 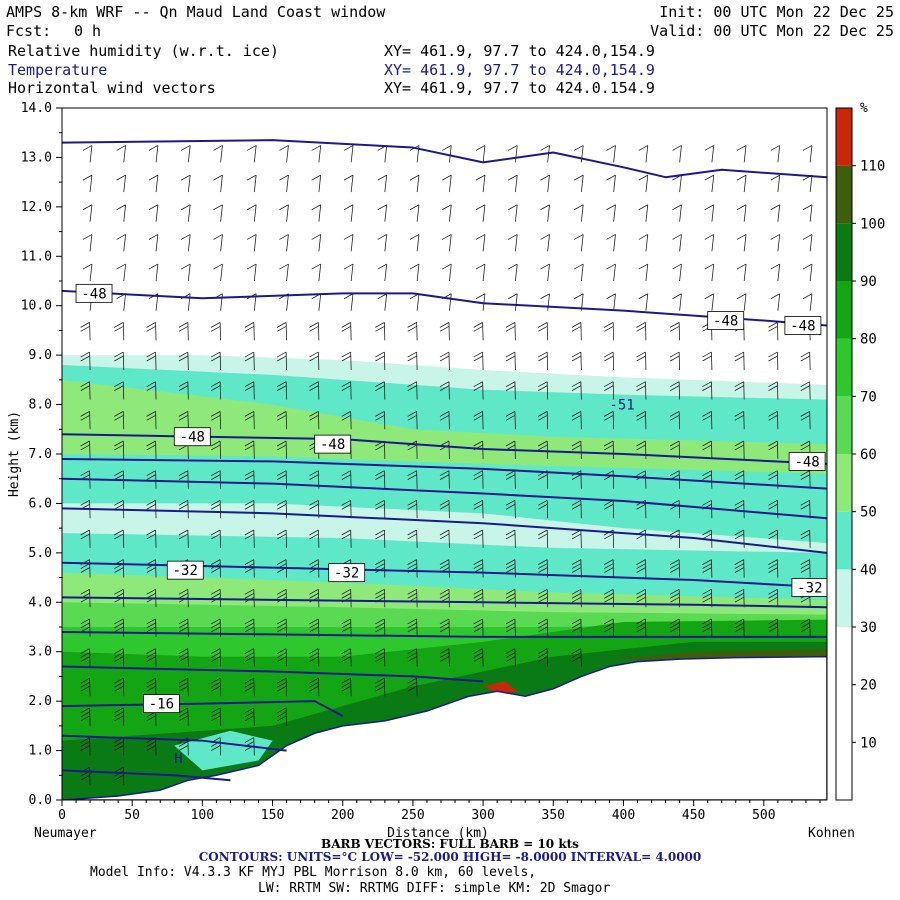 I want to click on colorbar-tick-label: 90, so click(x=868, y=282).